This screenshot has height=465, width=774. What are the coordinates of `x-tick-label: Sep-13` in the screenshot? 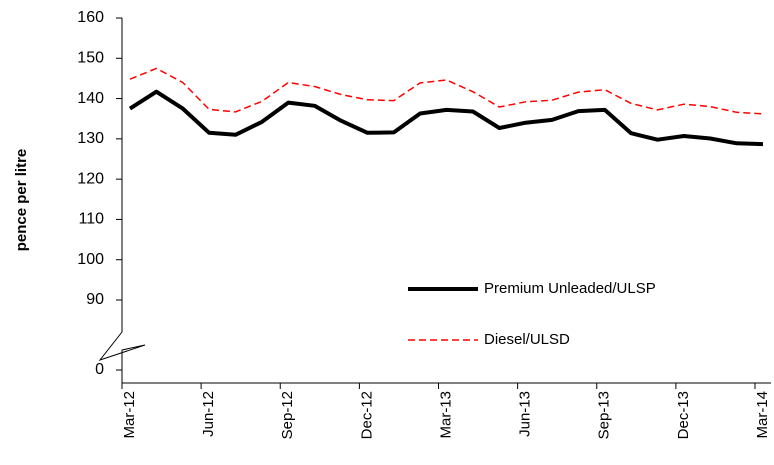 It's located at (604, 415).